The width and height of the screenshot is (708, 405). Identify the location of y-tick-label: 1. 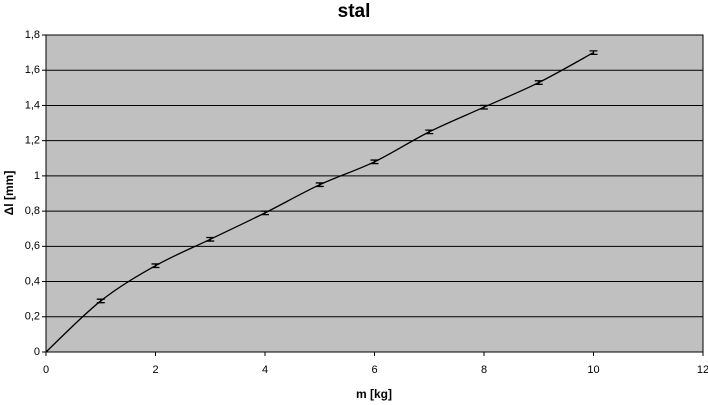
(37, 176).